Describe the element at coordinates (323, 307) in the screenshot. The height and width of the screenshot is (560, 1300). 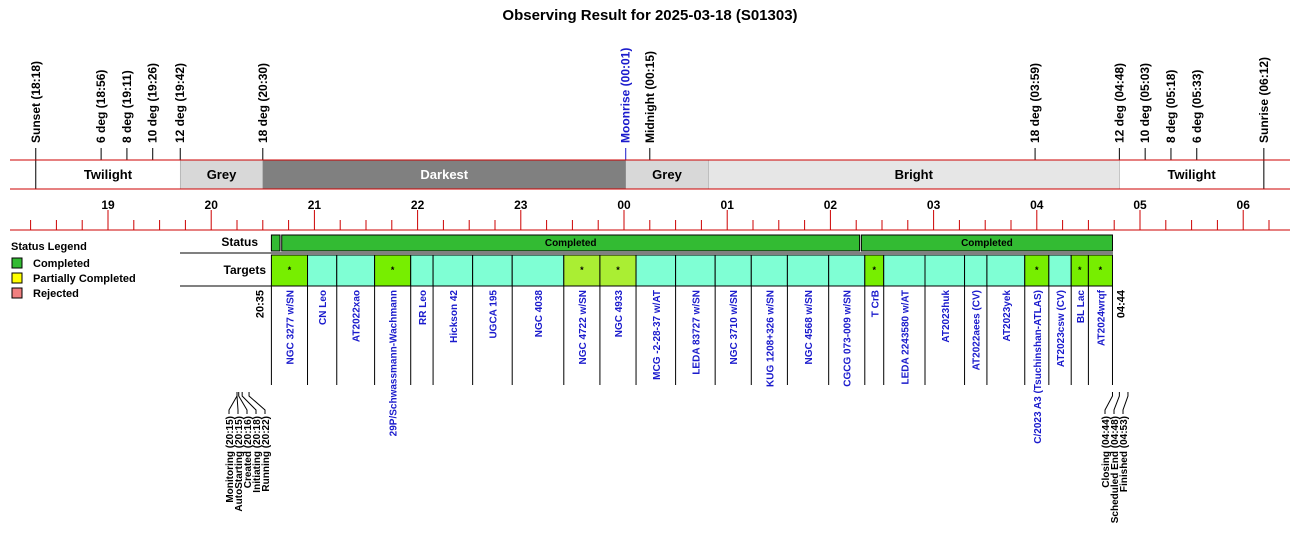
I see `target-name: CN Leo` at that location.